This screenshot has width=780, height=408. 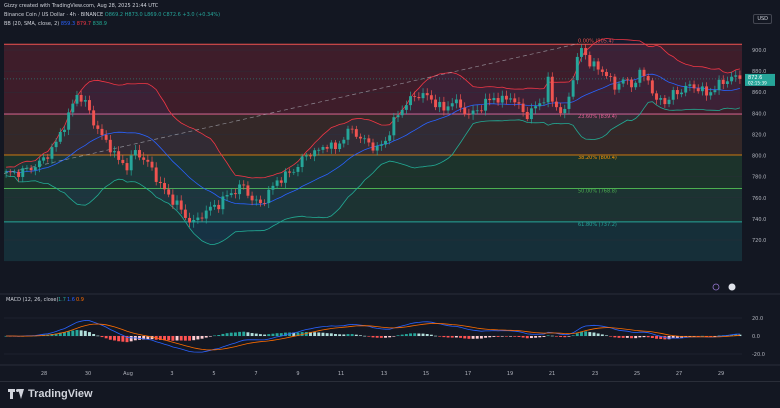 I want to click on time-tick-label: 19, so click(x=510, y=374).